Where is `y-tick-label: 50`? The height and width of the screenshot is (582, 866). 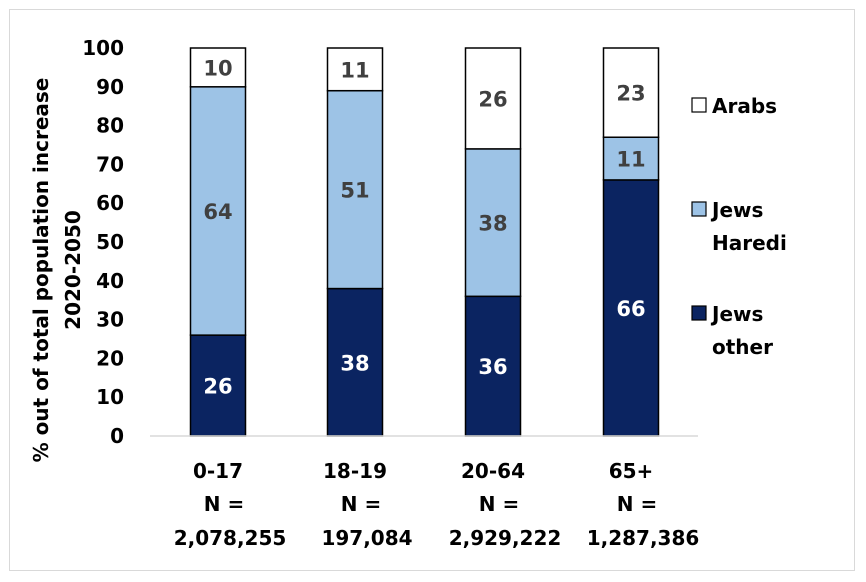 y-tick-label: 50 is located at coordinates (110, 242).